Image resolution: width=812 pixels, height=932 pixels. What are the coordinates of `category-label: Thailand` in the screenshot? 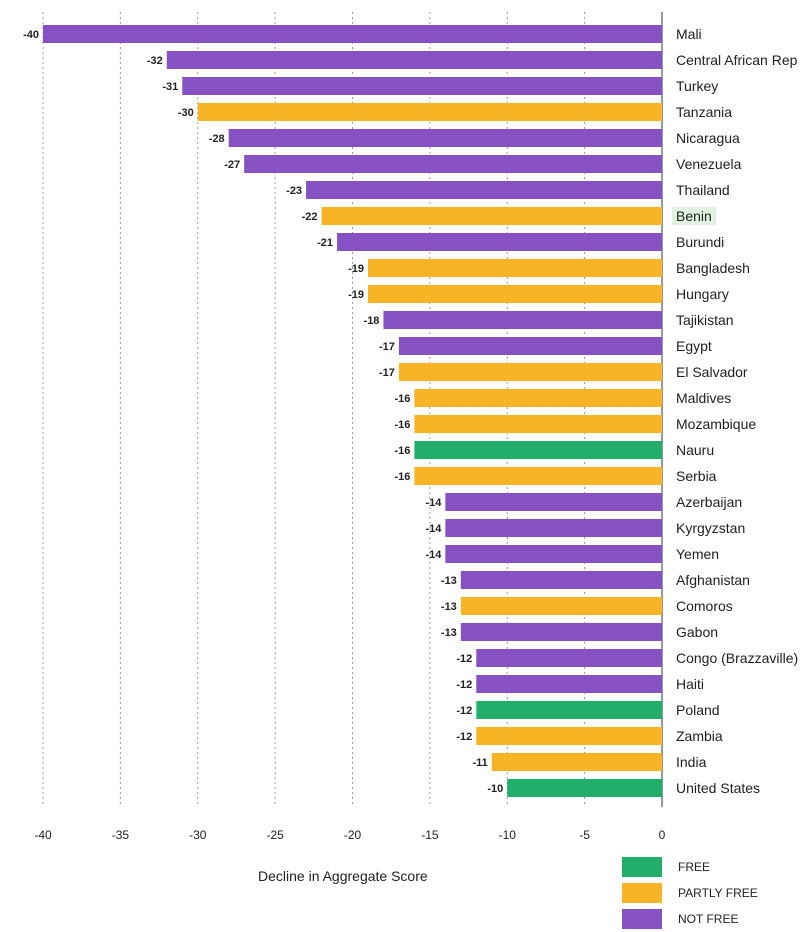 It's located at (703, 190).